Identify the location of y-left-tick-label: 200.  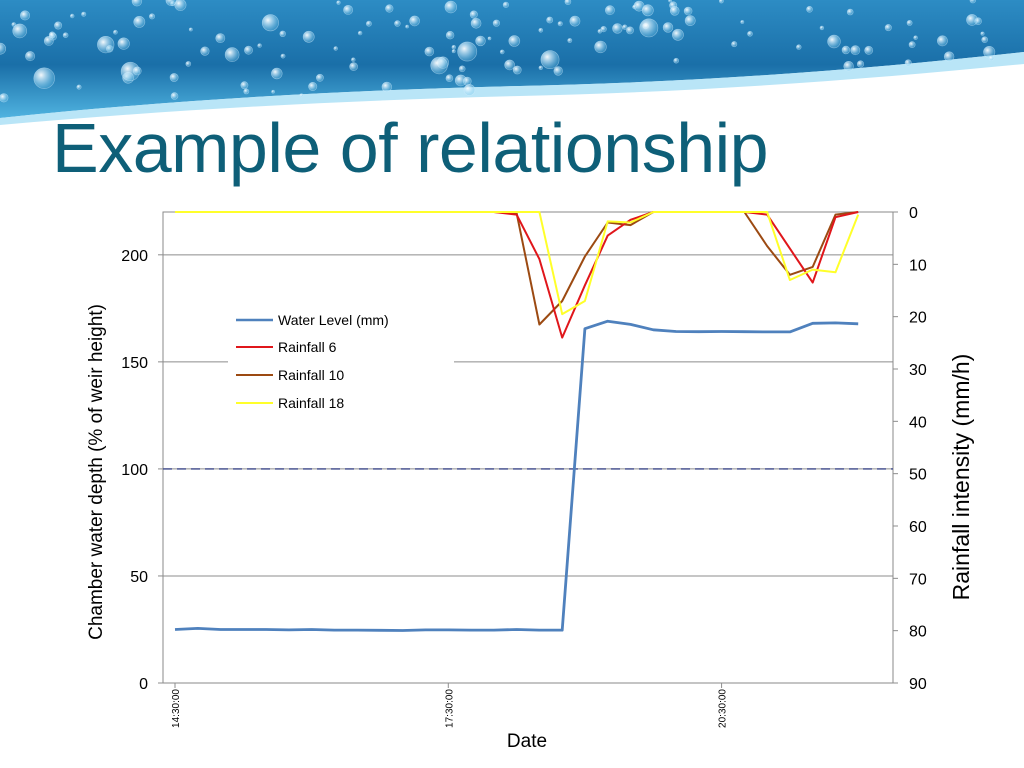
(134, 256).